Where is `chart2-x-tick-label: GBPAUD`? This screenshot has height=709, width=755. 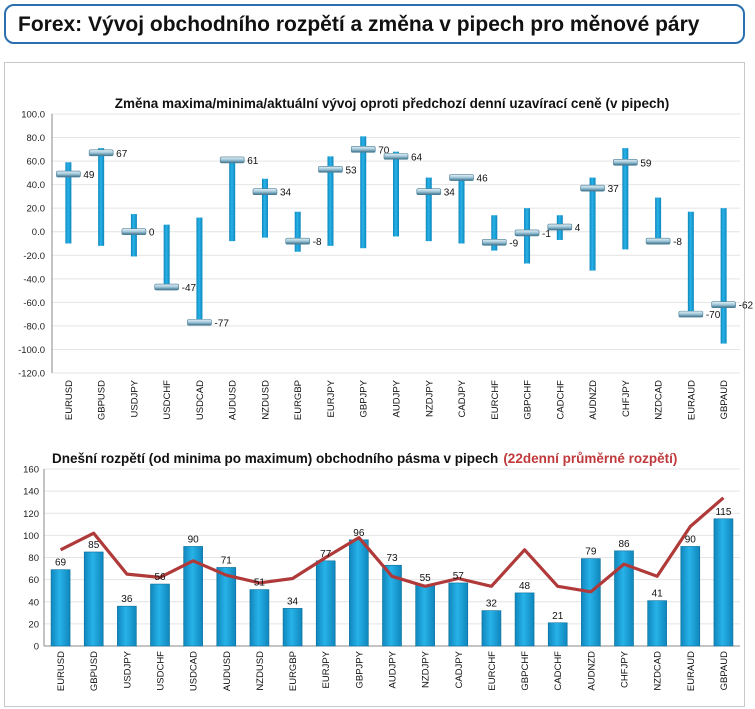
chart2-x-tick-label: GBPAUD is located at coordinates (724, 671).